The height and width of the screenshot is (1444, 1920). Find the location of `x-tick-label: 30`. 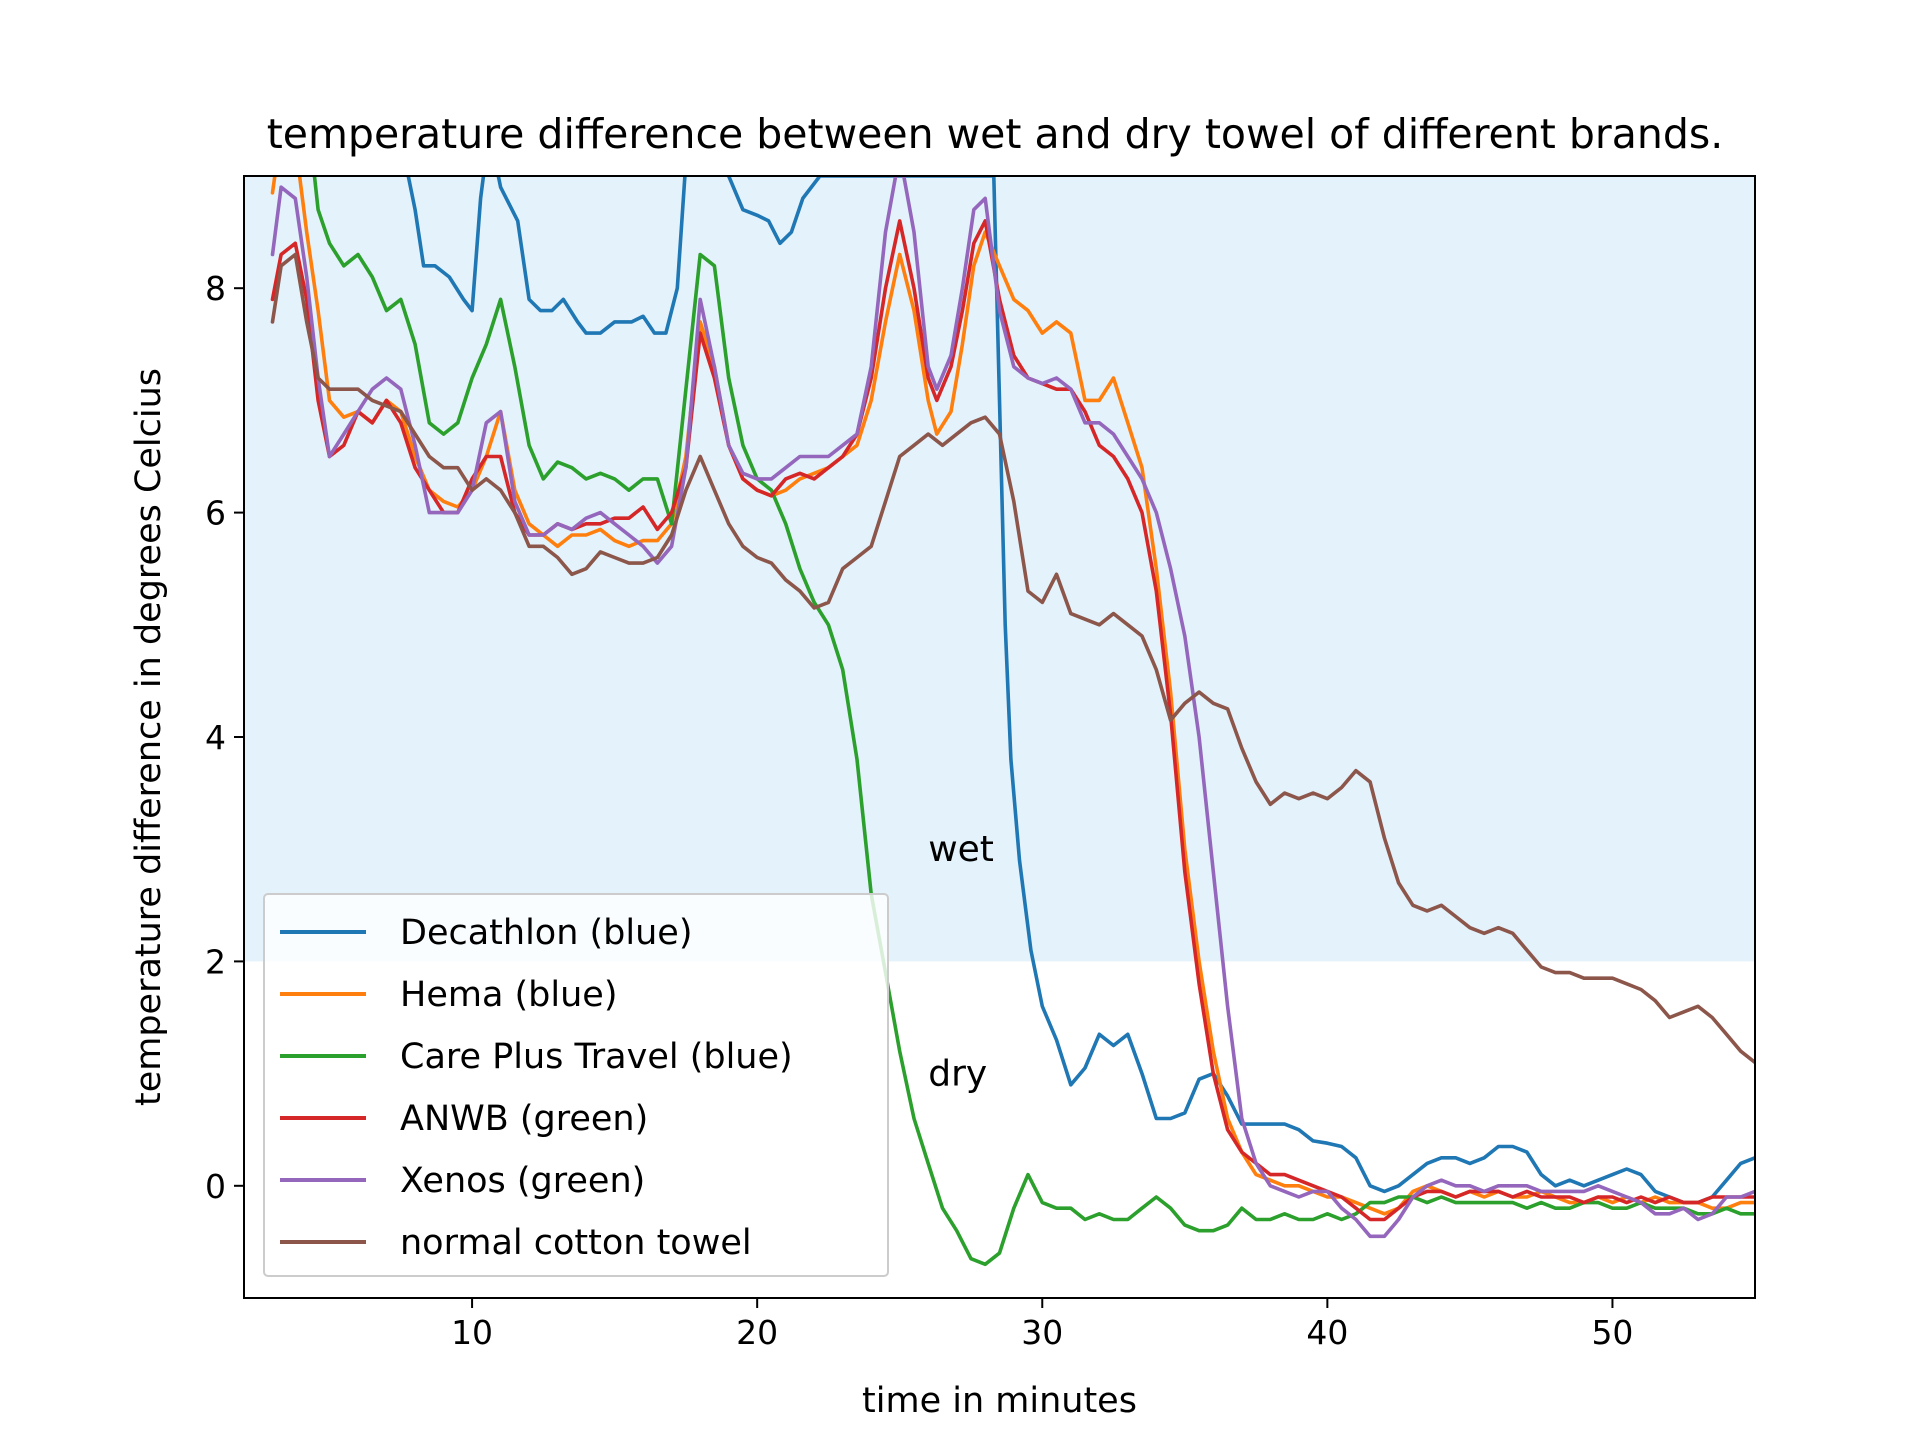

x-tick-label: 30 is located at coordinates (1042, 1332).